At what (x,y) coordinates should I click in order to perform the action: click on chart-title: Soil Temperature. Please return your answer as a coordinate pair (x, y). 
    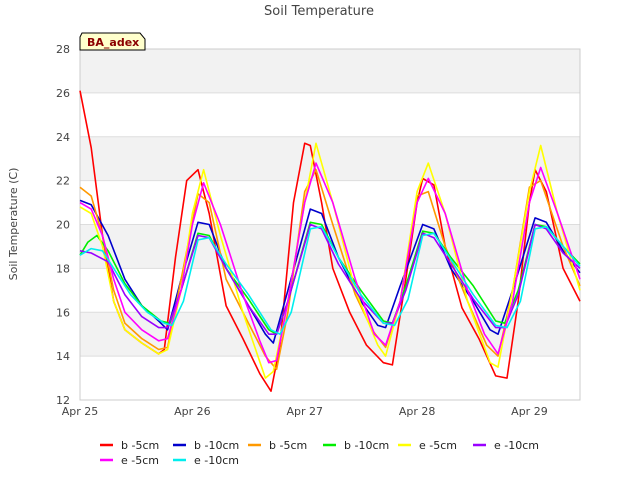
    Looking at the image, I should click on (319, 11).